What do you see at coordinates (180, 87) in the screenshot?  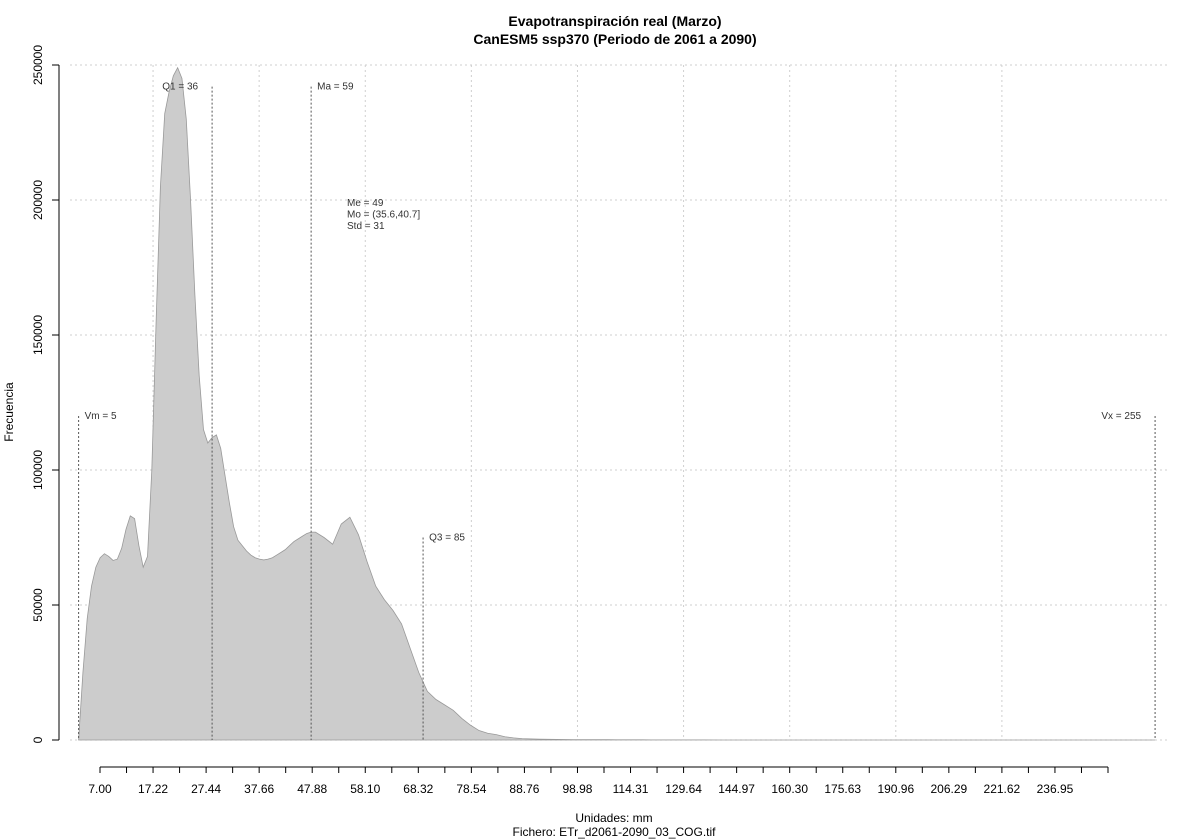 I see `marker-label: Q1 = 36` at bounding box center [180, 87].